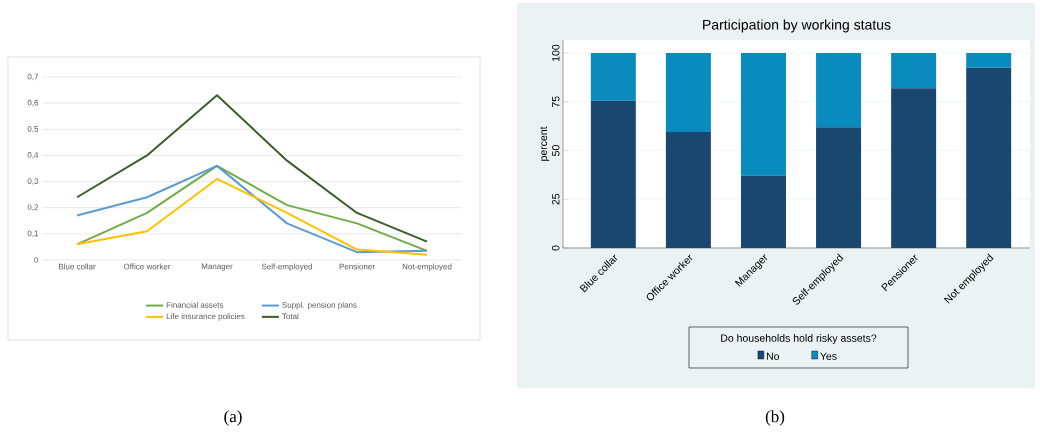  Describe the element at coordinates (33, 103) in the screenshot. I see `y-tick-label: 0,6` at that location.